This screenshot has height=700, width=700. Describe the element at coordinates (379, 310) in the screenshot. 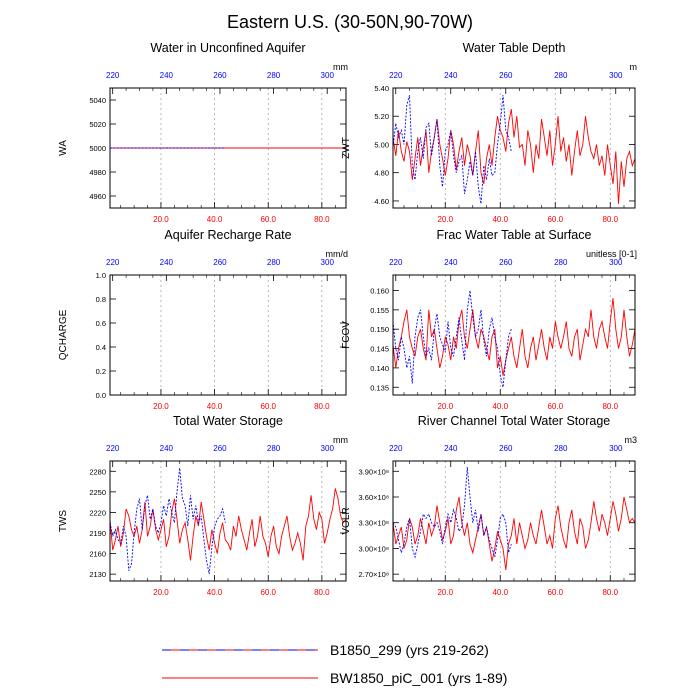

I see `y-tick-label: 0.155` at that location.